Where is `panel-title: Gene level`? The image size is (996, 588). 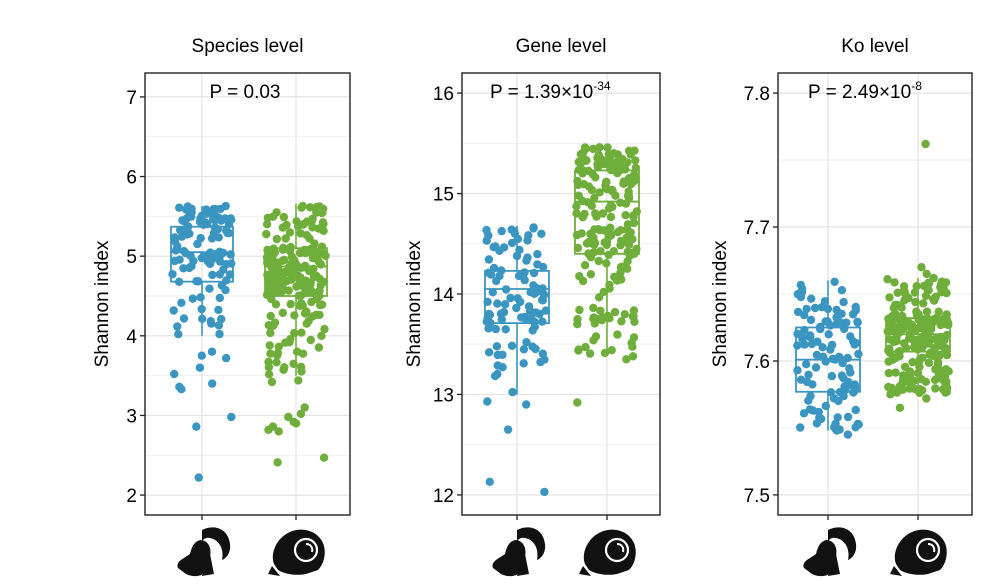
panel-title: Gene level is located at coordinates (561, 46).